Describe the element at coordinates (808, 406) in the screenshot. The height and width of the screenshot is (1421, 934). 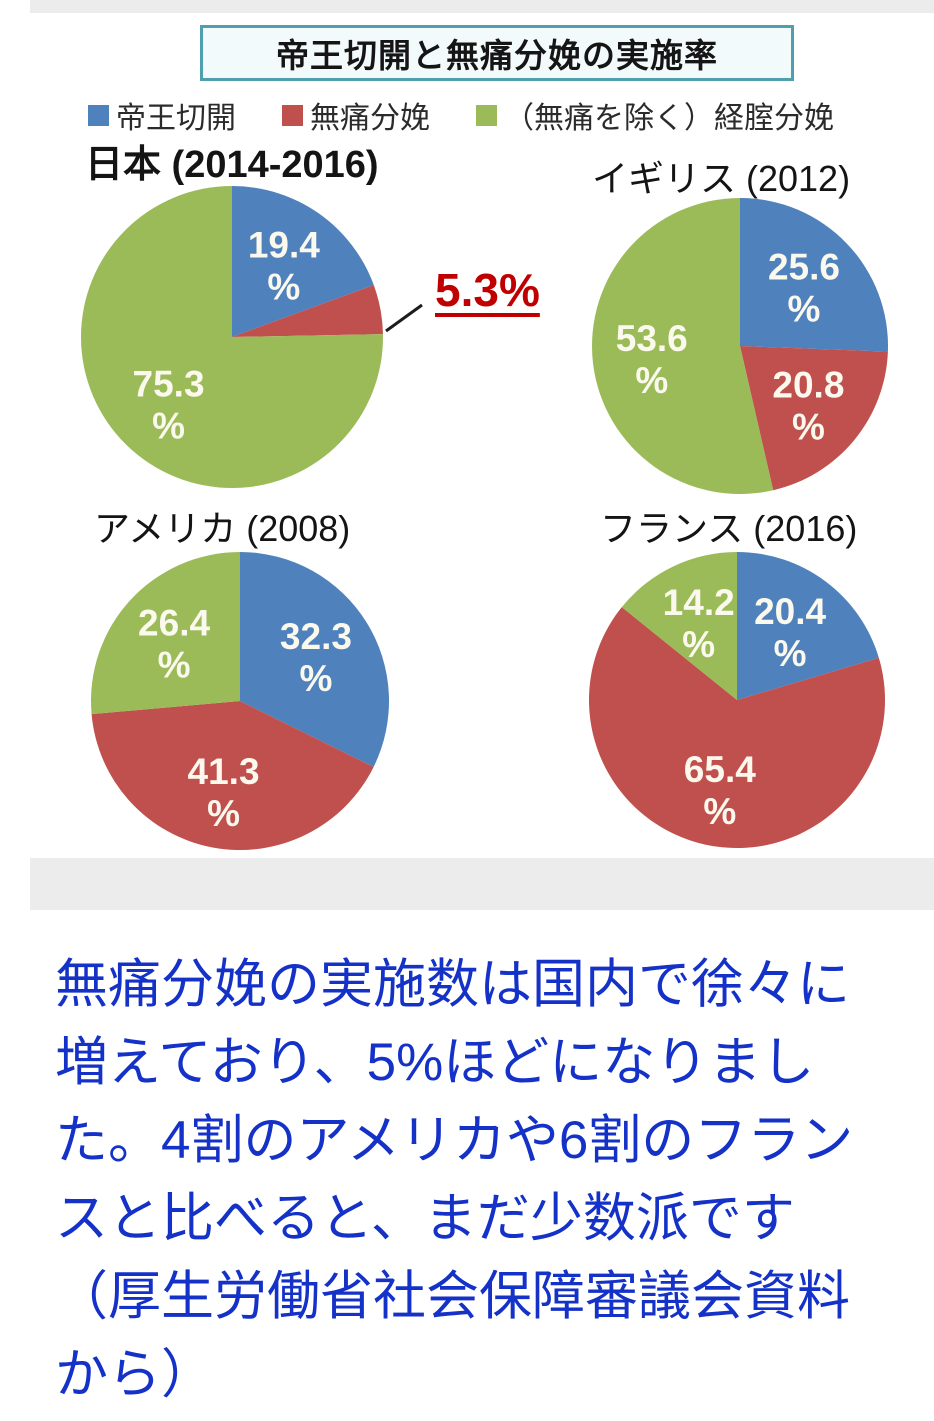
I see `pie-slice-label: 20.8%` at that location.